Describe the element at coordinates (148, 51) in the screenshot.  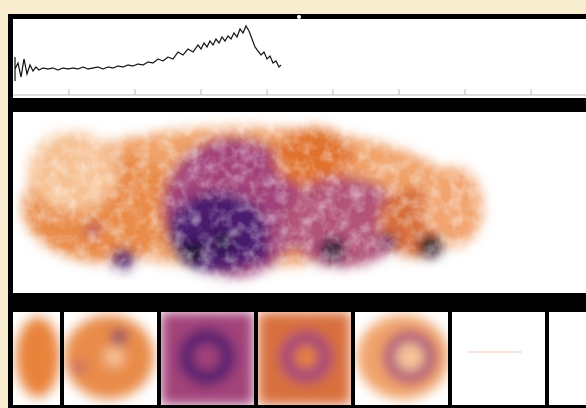
I see `signal-trace-line` at that location.